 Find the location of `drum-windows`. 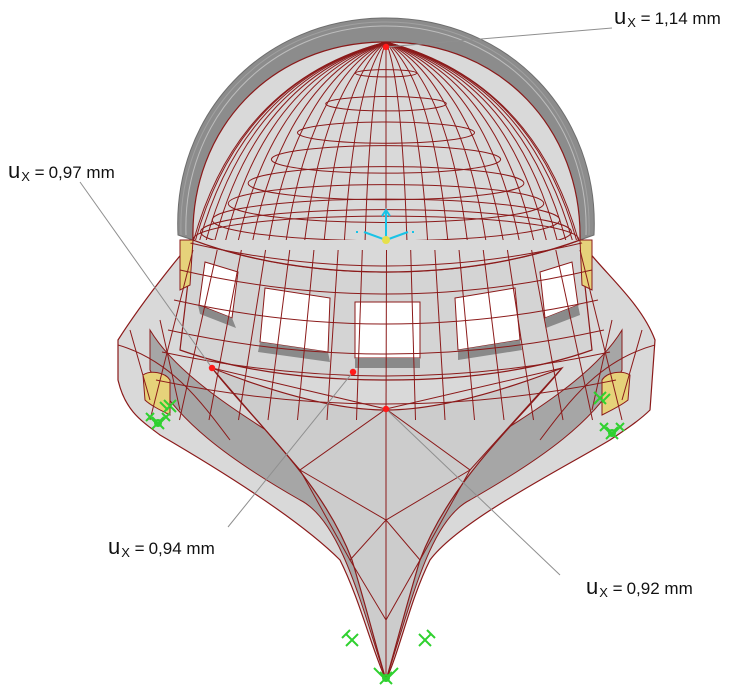

drum-windows is located at coordinates (389, 314).